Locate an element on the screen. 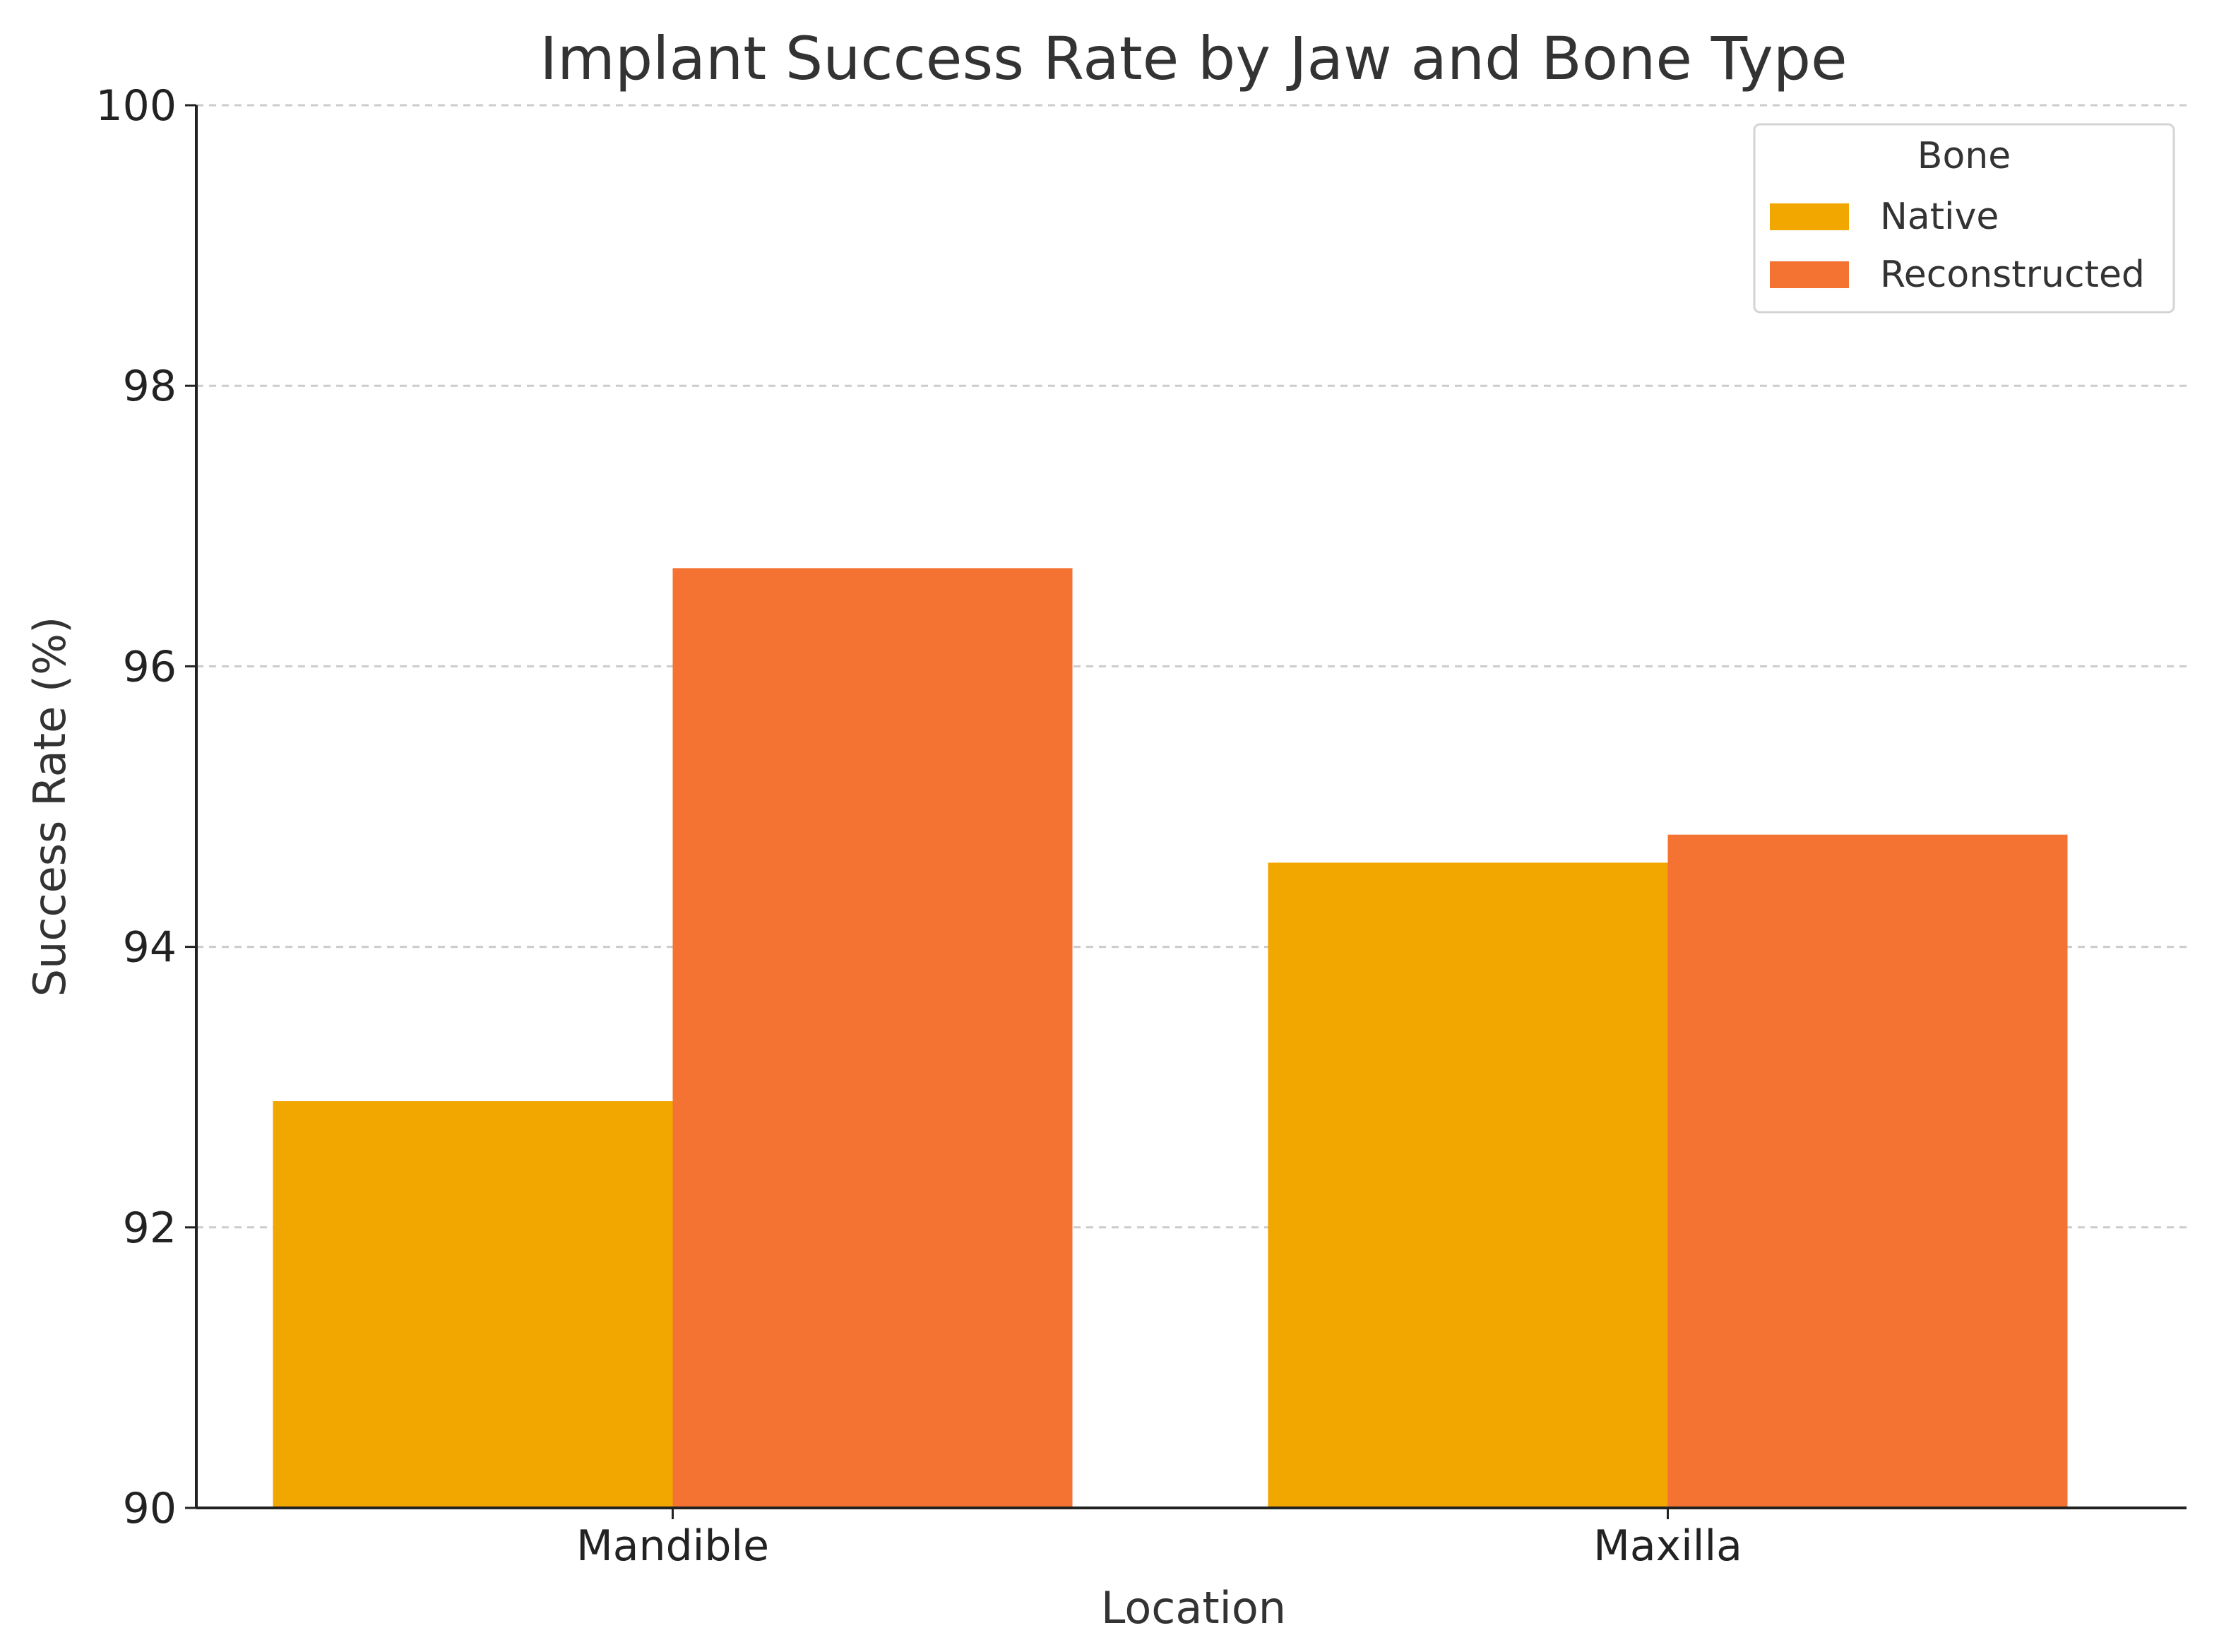  legend-swatch-native is located at coordinates (1809, 217).